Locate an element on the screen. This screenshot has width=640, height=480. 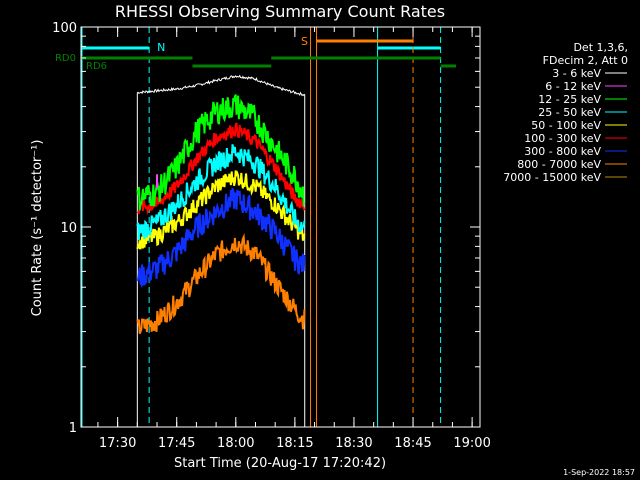
x-tick-label: 19:00 is located at coordinates (471, 443).